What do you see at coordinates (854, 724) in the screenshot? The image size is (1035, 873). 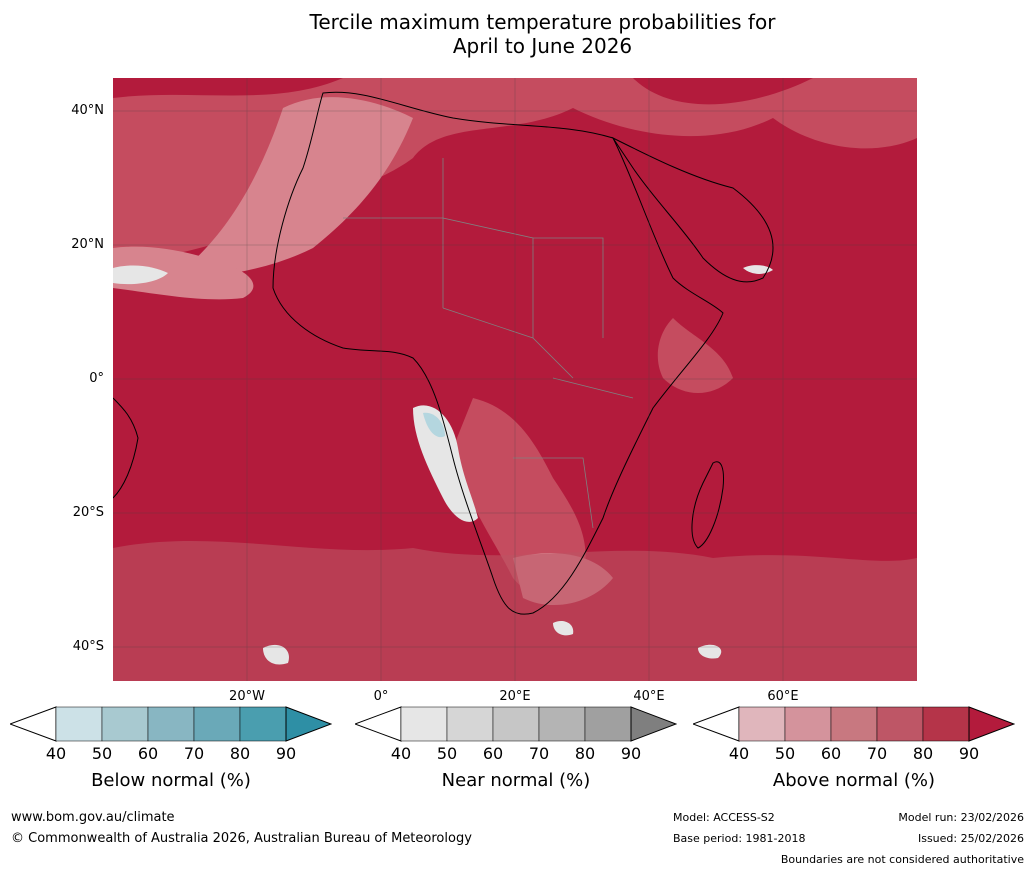 I see `colorbar-above-normal` at bounding box center [854, 724].